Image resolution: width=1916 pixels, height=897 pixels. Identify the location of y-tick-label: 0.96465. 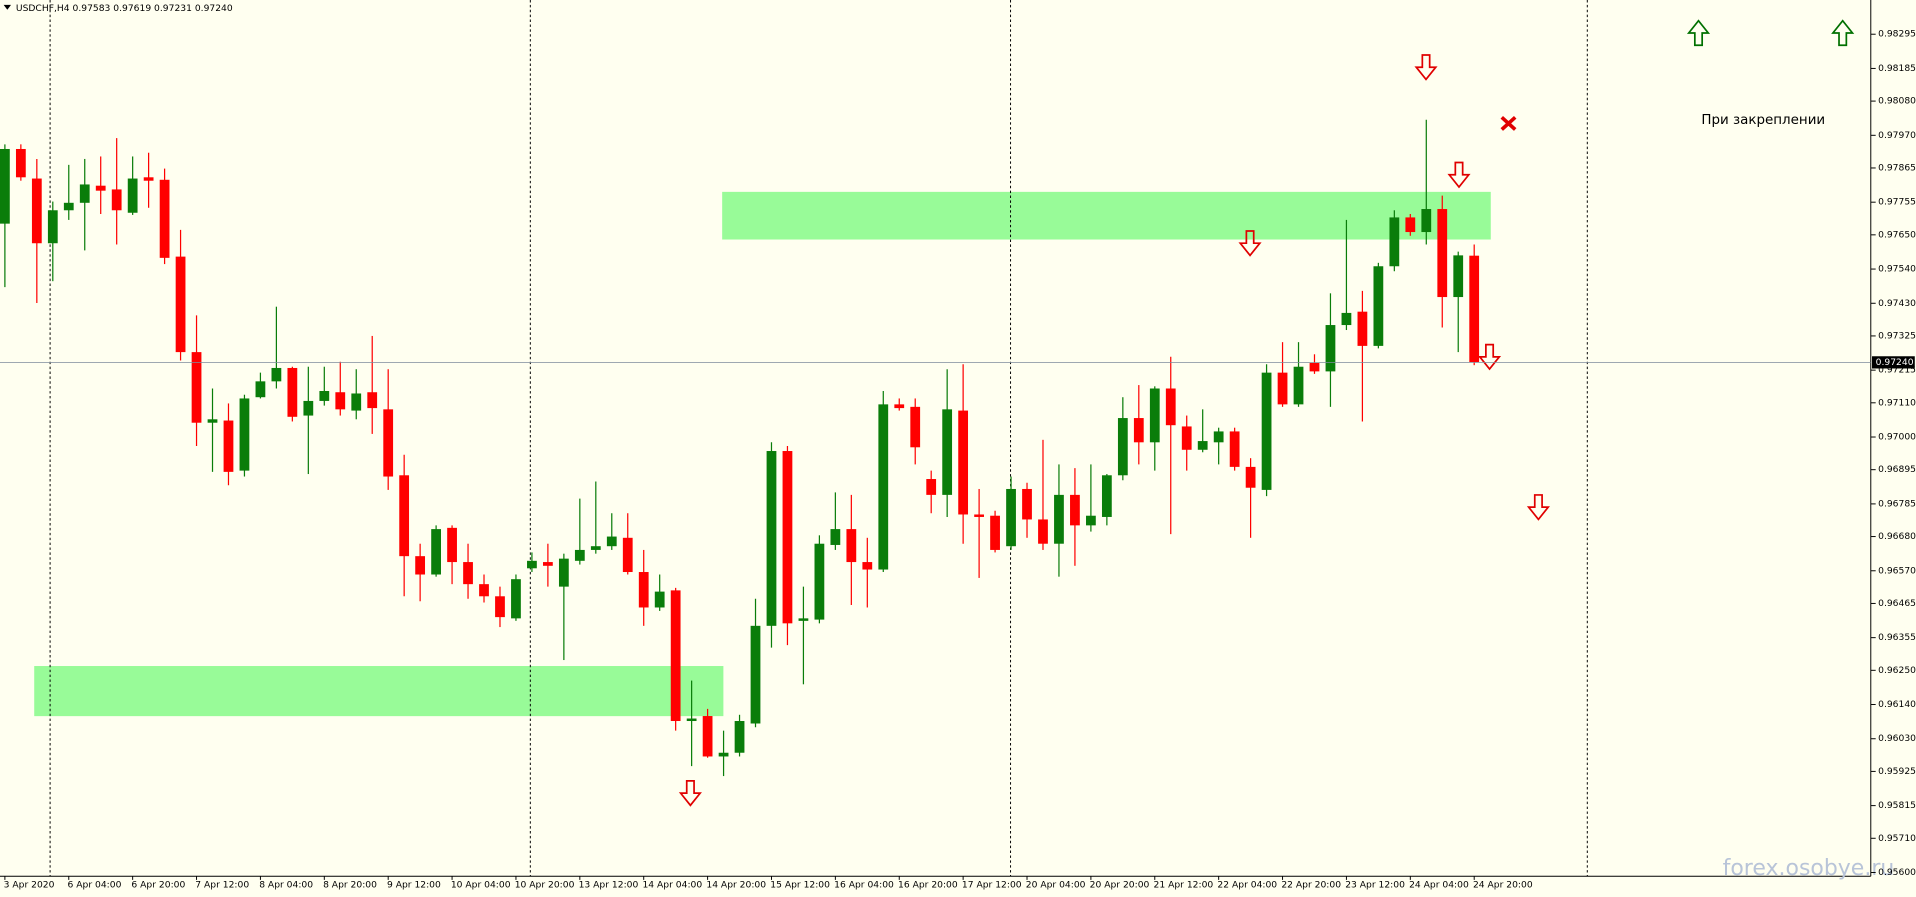
(1897, 603).